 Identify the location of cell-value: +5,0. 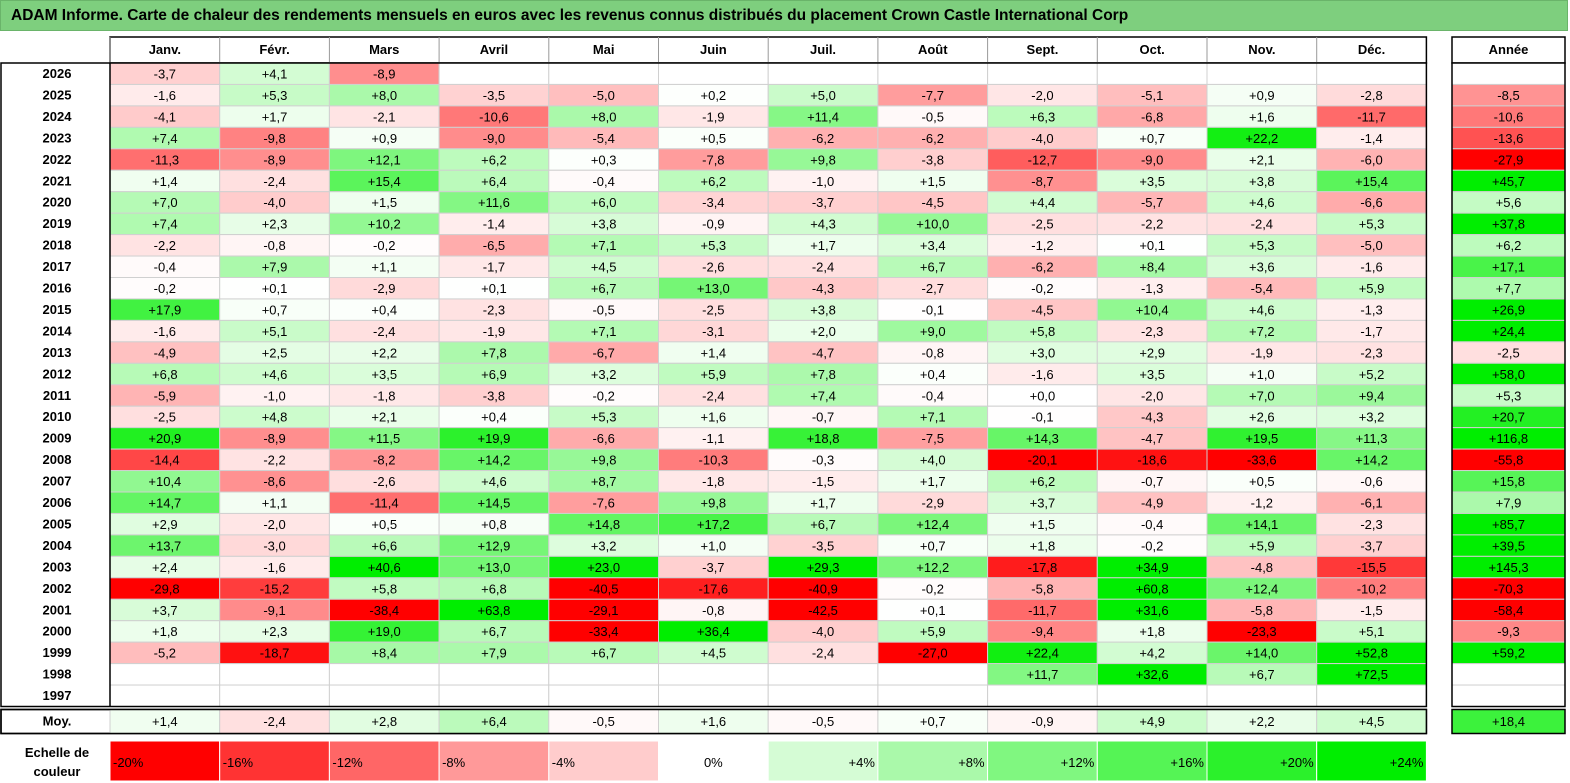
(823, 95).